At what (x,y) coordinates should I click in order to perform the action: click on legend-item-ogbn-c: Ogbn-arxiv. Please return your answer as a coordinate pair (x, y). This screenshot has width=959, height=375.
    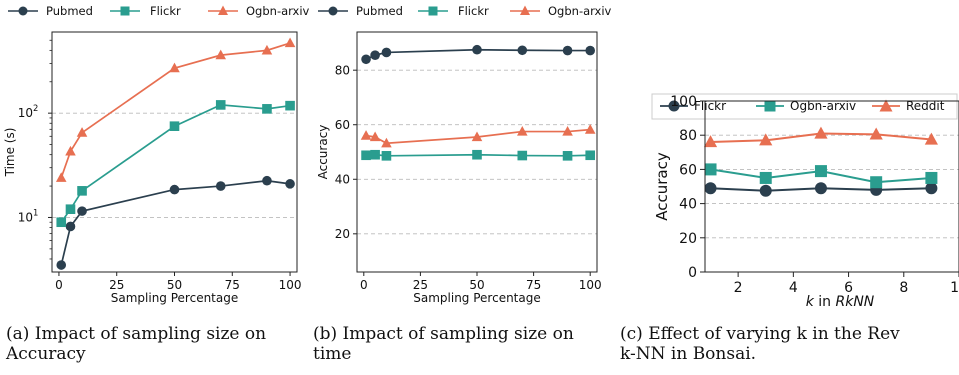
    Looking at the image, I should click on (806, 106).